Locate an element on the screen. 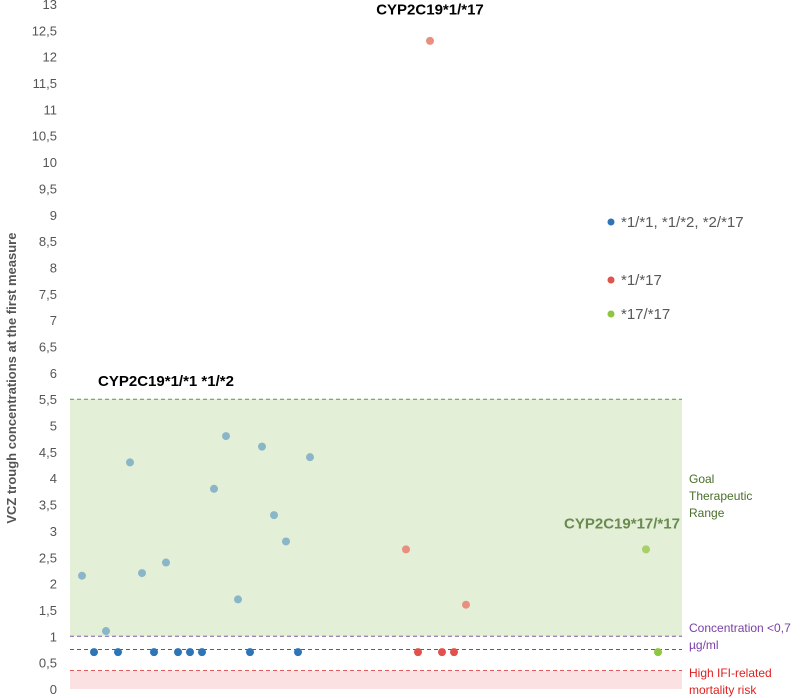 The height and width of the screenshot is (698, 803). y-tick-label: 13 is located at coordinates (50, 6).